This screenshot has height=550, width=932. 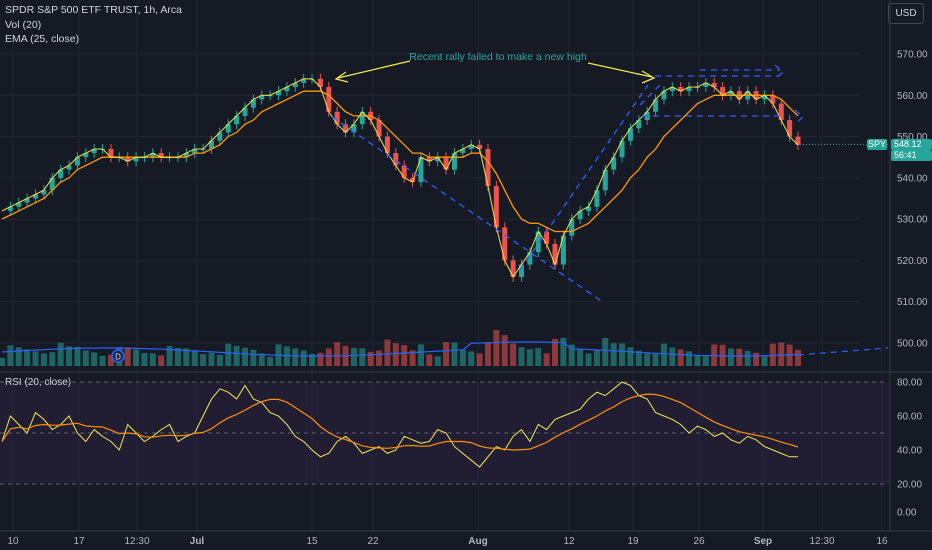 I want to click on time-tick-label: Aug, so click(x=477, y=541).